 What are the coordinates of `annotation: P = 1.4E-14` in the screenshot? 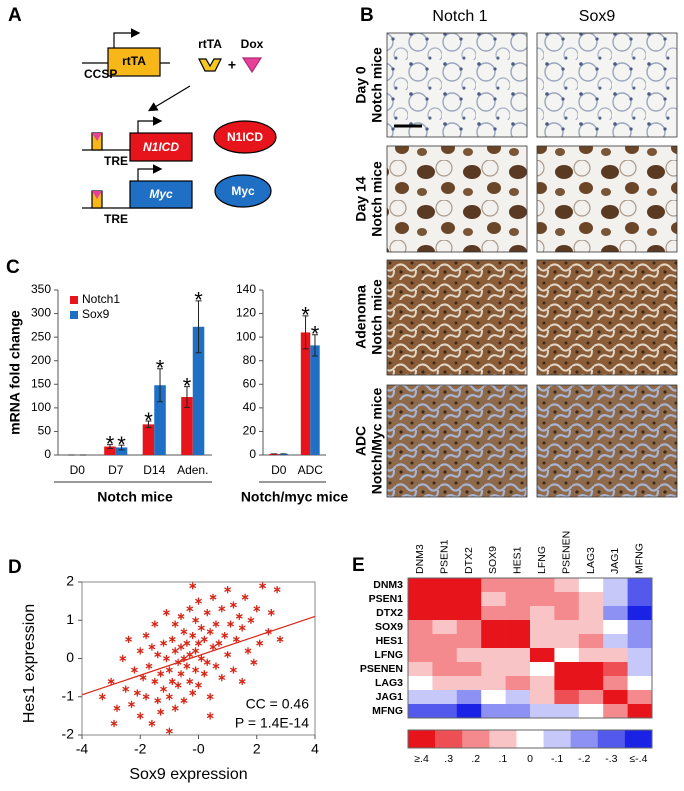 It's located at (272, 723).